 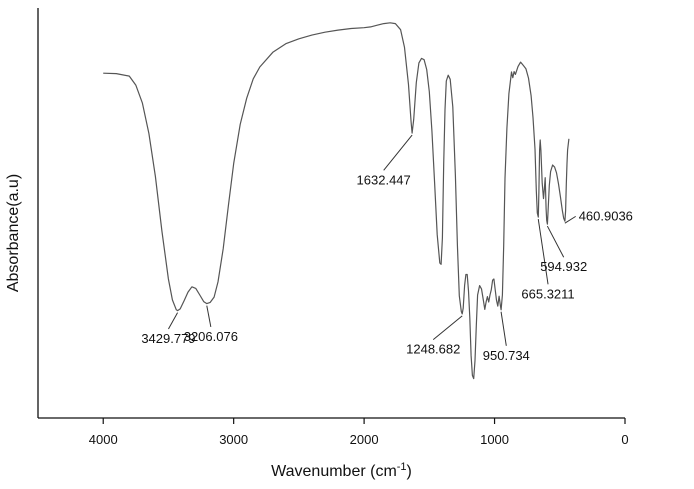 I want to click on x-tick-label: 0, so click(x=624, y=439).